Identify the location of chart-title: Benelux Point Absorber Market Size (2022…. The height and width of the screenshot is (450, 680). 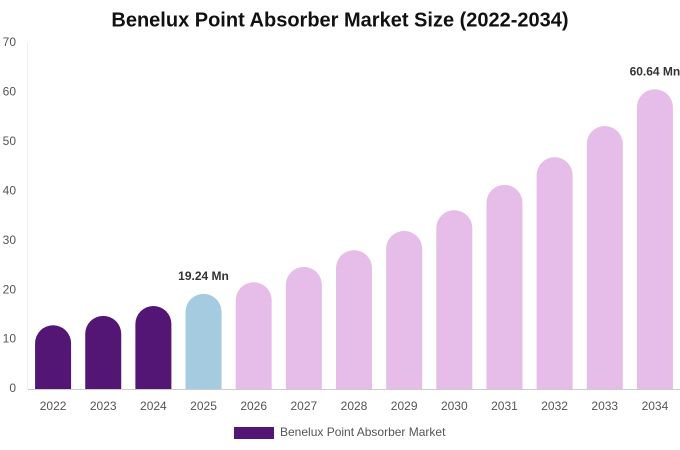
(339, 20).